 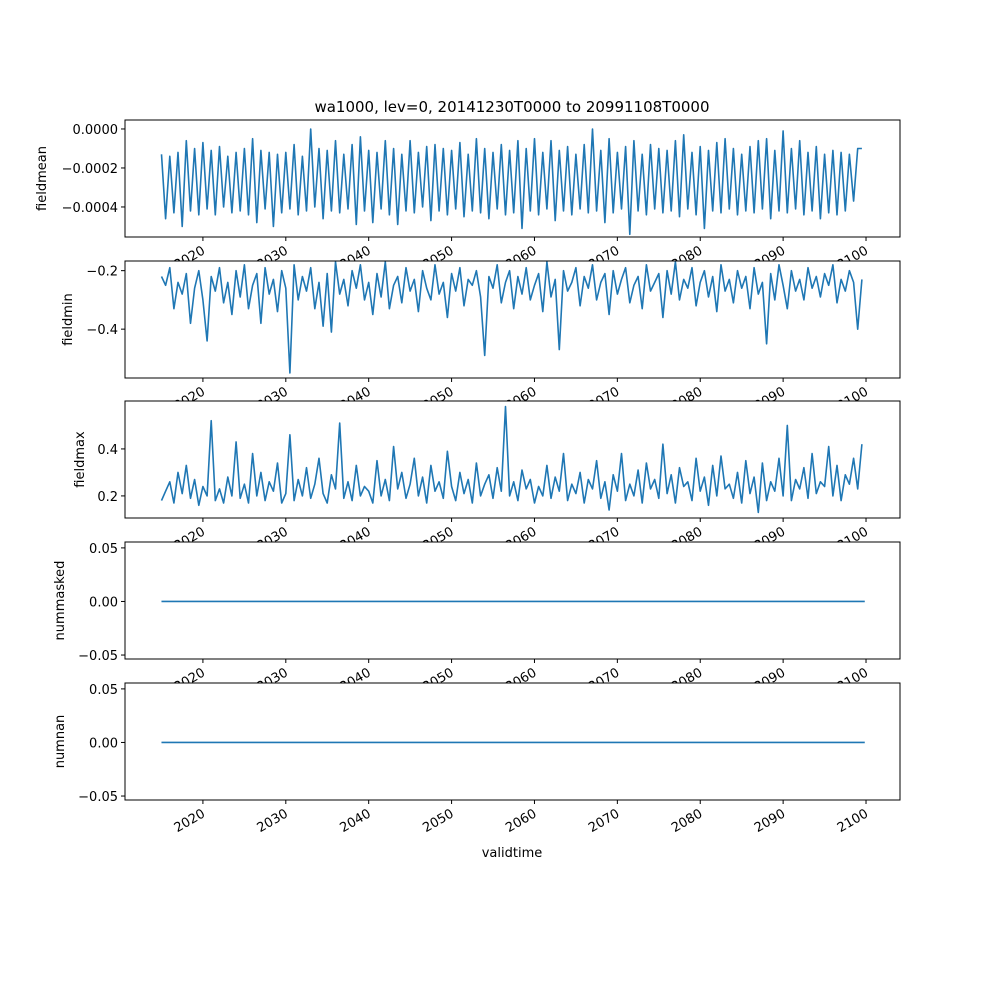 What do you see at coordinates (107, 450) in the screenshot?
I see `y-tick-label: 0.4` at bounding box center [107, 450].